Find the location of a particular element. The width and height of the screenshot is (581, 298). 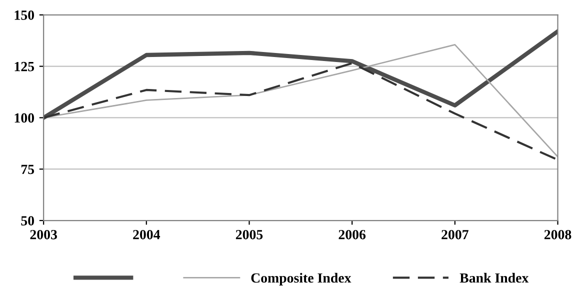

y-tick-label: 75 is located at coordinates (27, 169).